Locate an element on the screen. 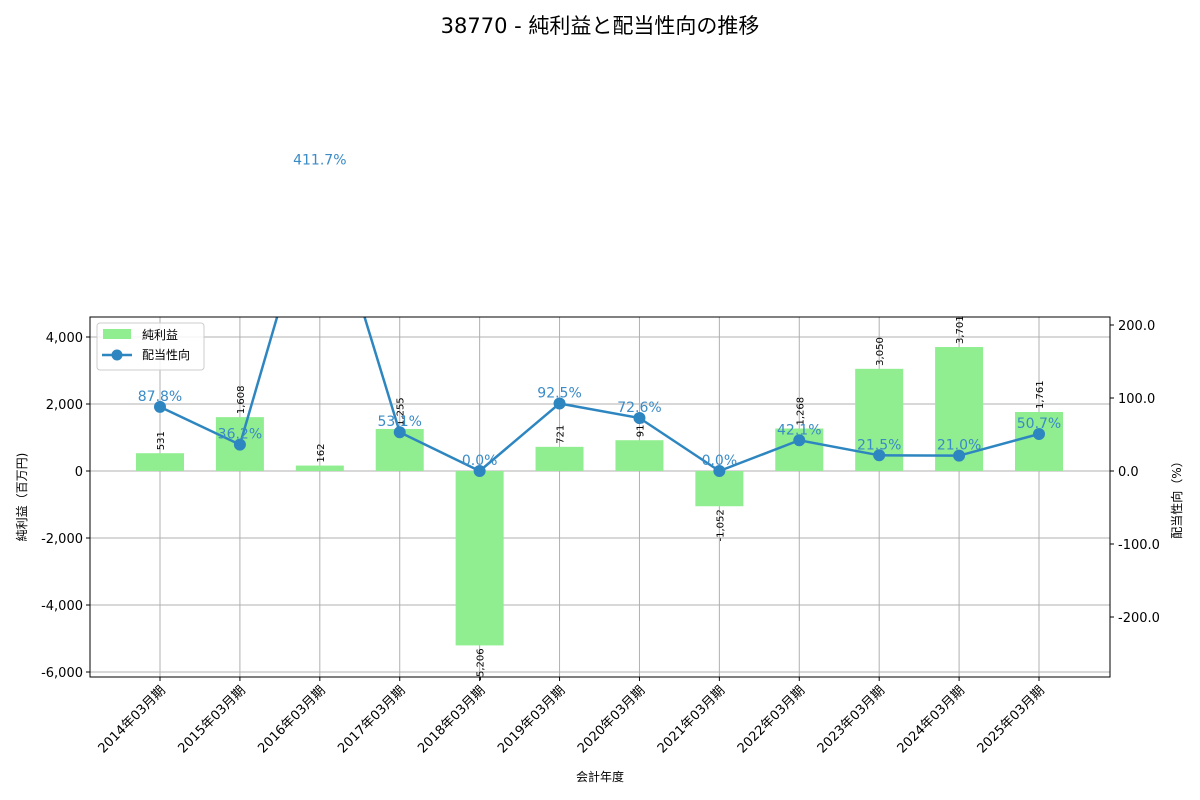 The height and width of the screenshot is (800, 1200). x-axis-label: 会計年度 is located at coordinates (600, 776).